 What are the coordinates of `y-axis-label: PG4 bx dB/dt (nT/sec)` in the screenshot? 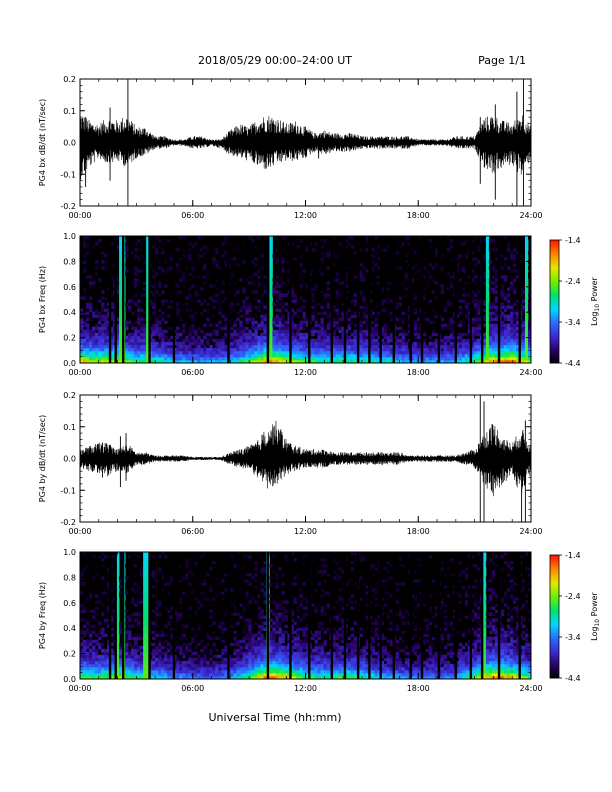 It's located at (42, 142).